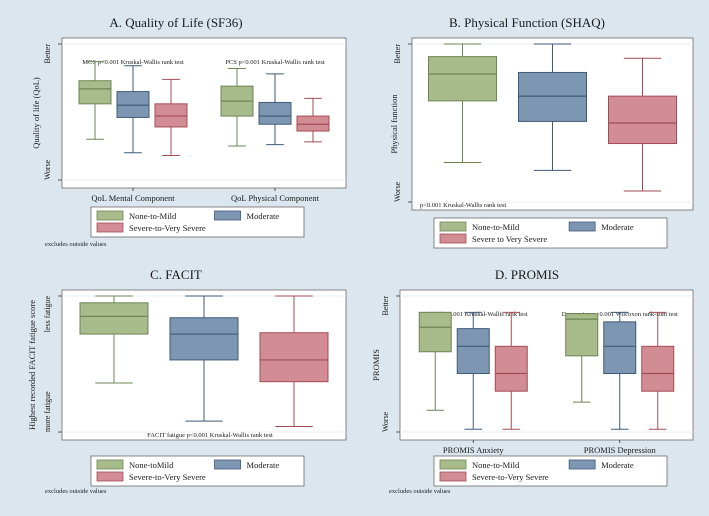 This screenshot has width=709, height=516. Describe the element at coordinates (463, 205) in the screenshot. I see `significance-note: p<0.001 Kruskal-Wallis rank test` at that location.